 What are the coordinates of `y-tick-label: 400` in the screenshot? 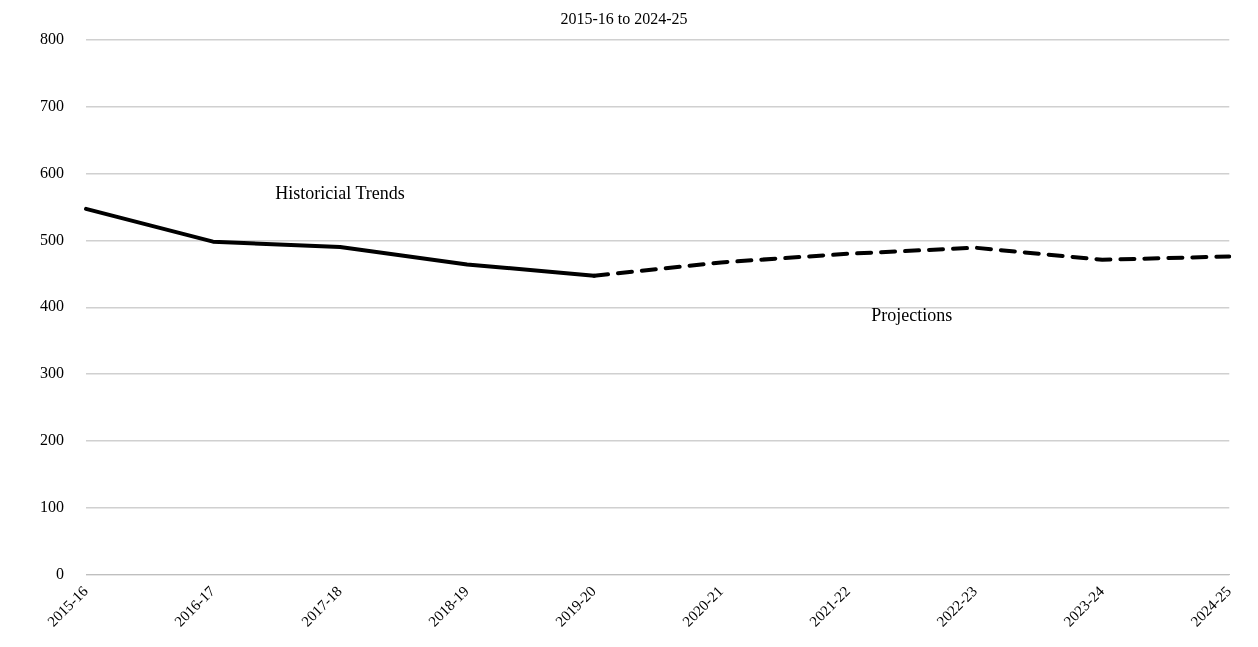 It's located at (52, 306).